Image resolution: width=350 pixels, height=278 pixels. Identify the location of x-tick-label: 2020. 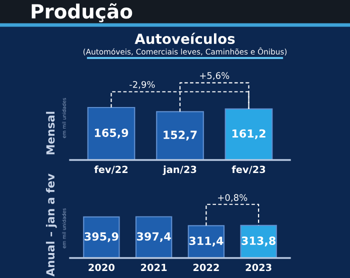
(101, 268).